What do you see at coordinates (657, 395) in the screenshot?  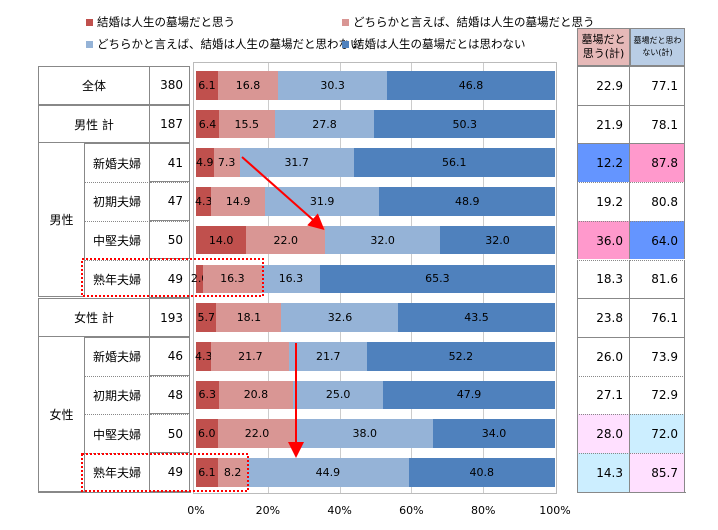 I see `row-no-total: 72.9` at bounding box center [657, 395].